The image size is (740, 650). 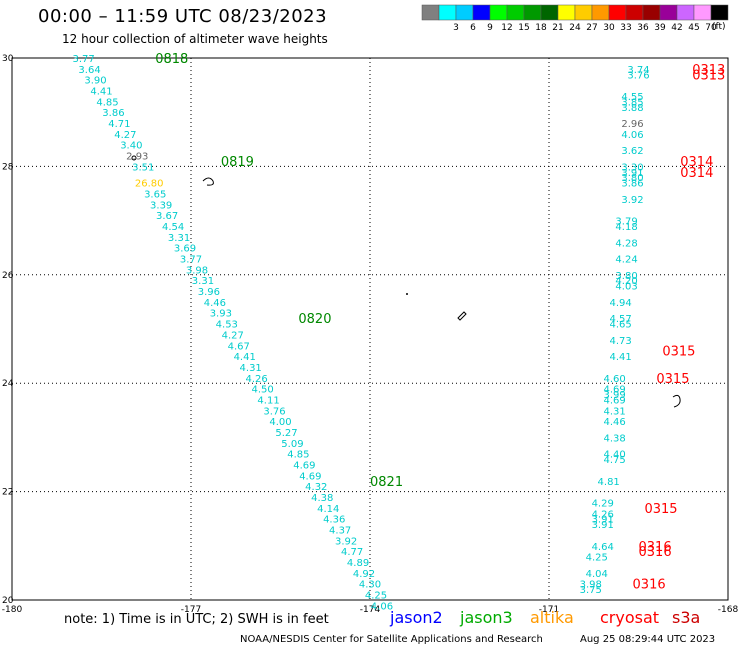 What do you see at coordinates (693, 28) in the screenshot?
I see `colorbar-tick-label: 45` at bounding box center [693, 28].